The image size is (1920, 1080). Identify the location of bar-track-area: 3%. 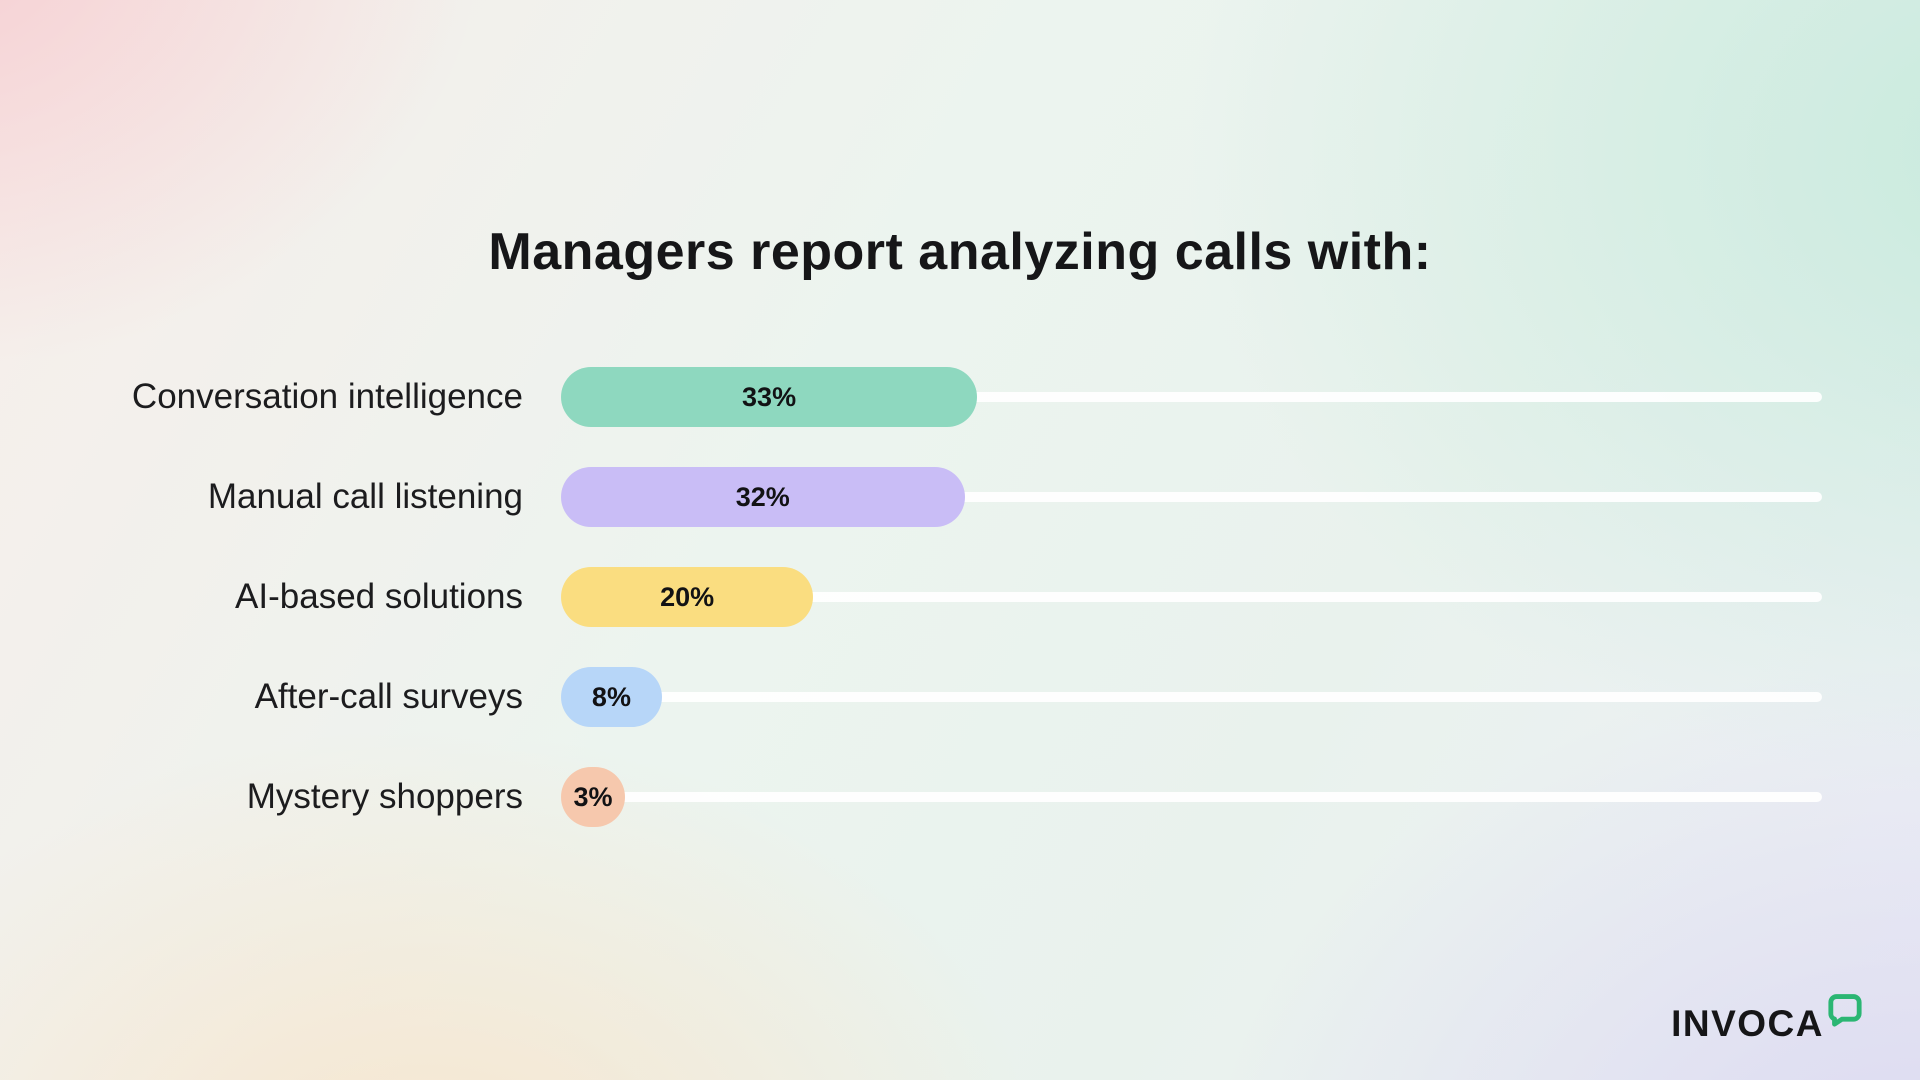
(1191, 797).